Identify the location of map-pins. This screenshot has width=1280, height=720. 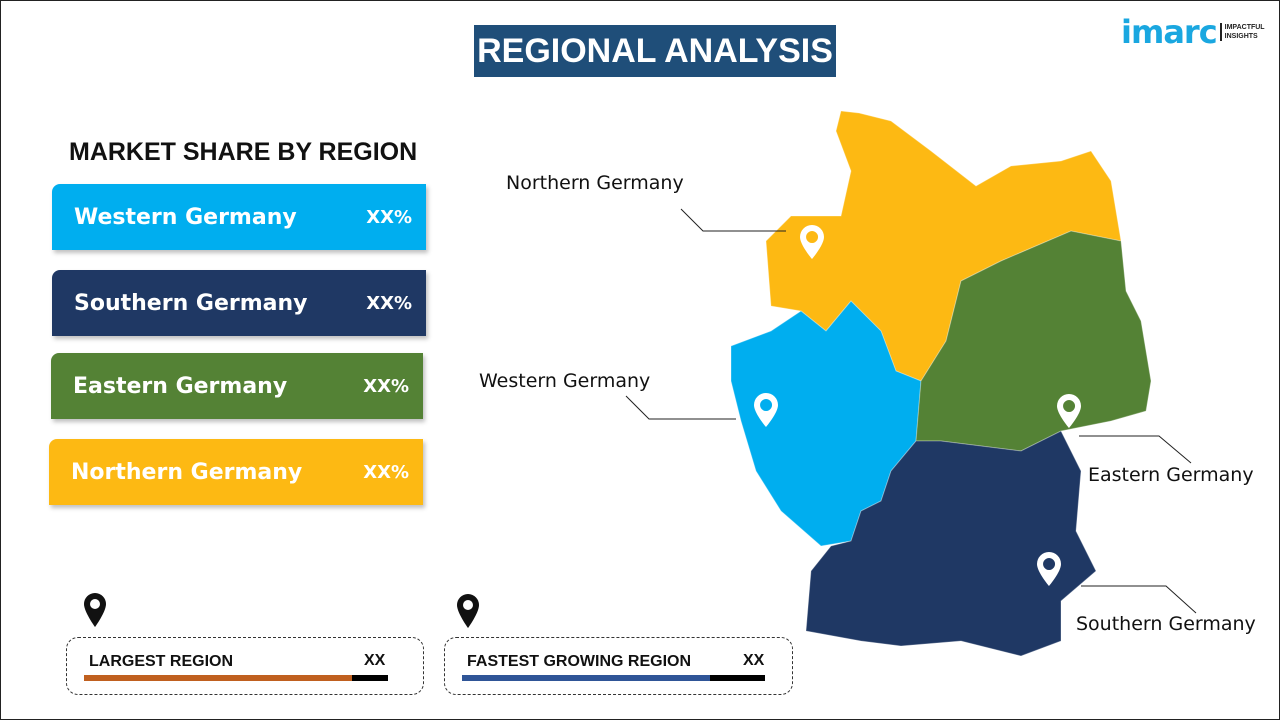
(917, 405).